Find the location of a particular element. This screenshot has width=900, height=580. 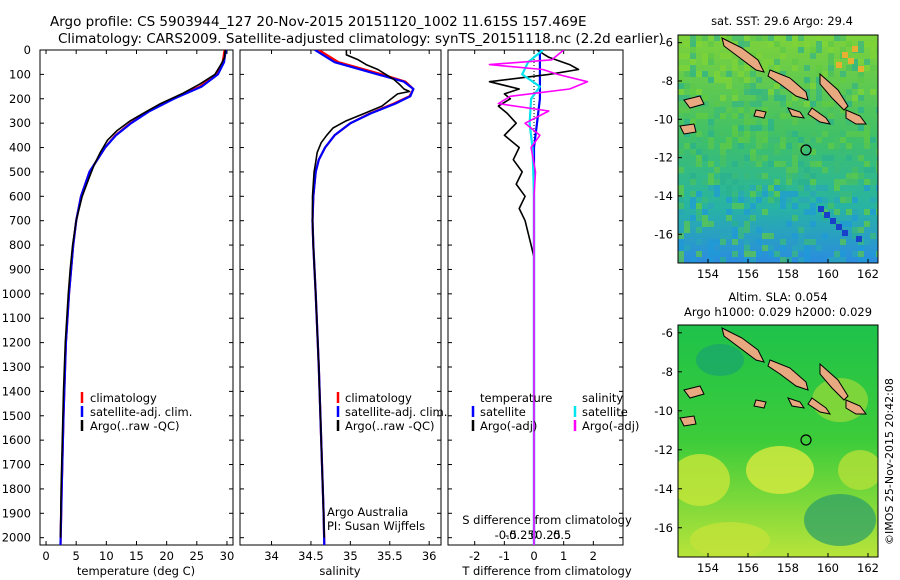

x-tick-label: 35.5 is located at coordinates (390, 556).